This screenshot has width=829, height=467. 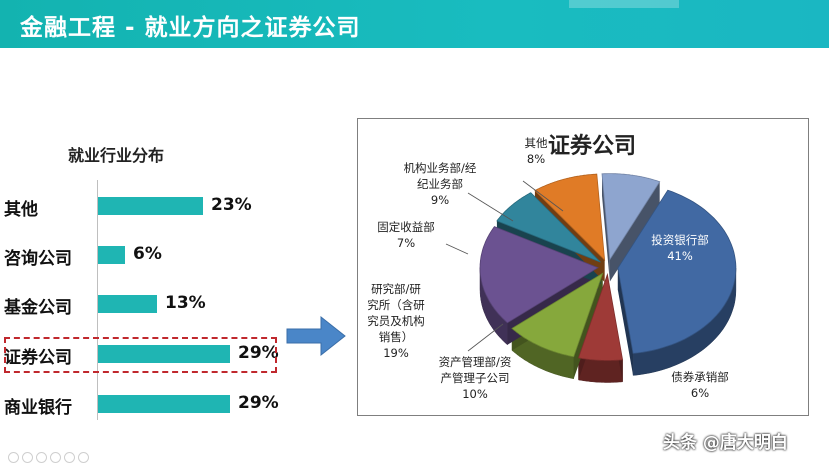 What do you see at coordinates (406, 227) in the screenshot?
I see `pie-slice-label: 固定收益部` at bounding box center [406, 227].